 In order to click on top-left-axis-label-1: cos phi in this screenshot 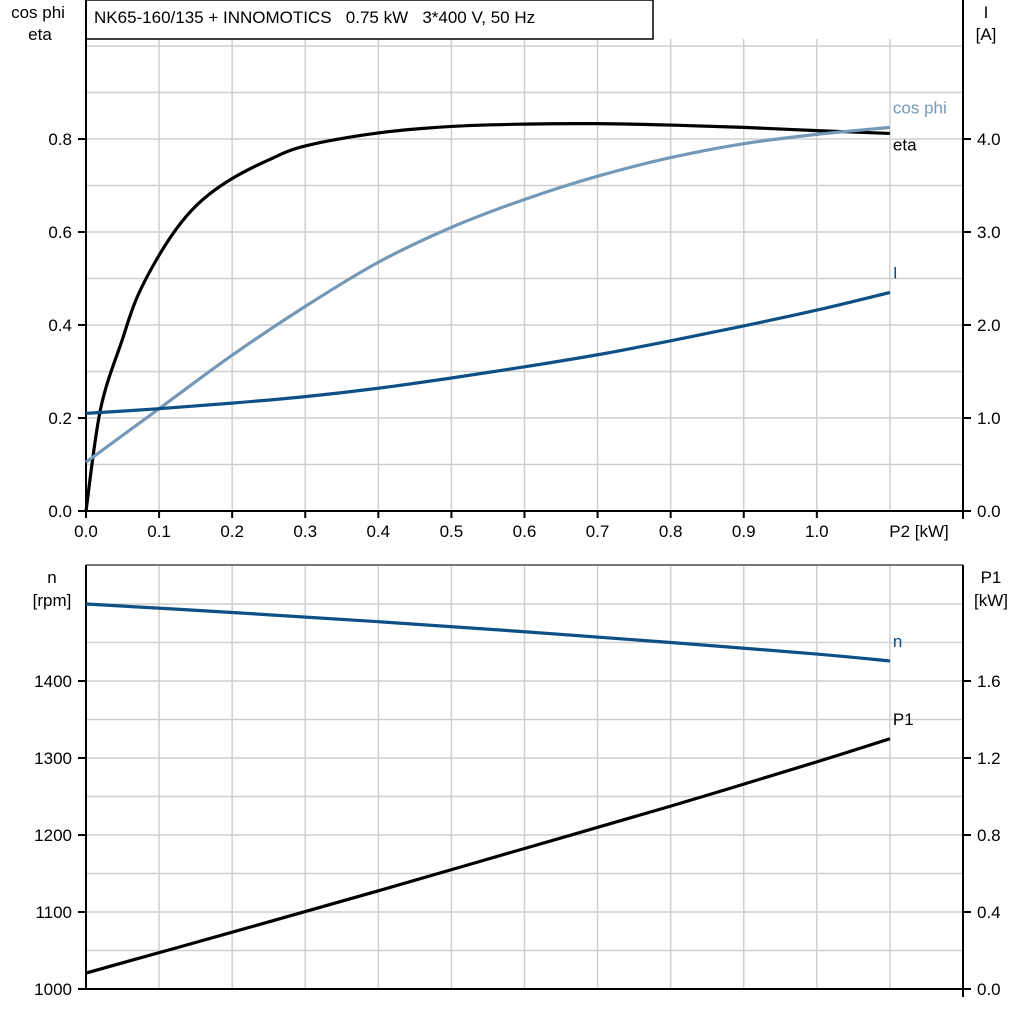, I will do `click(38, 12)`.